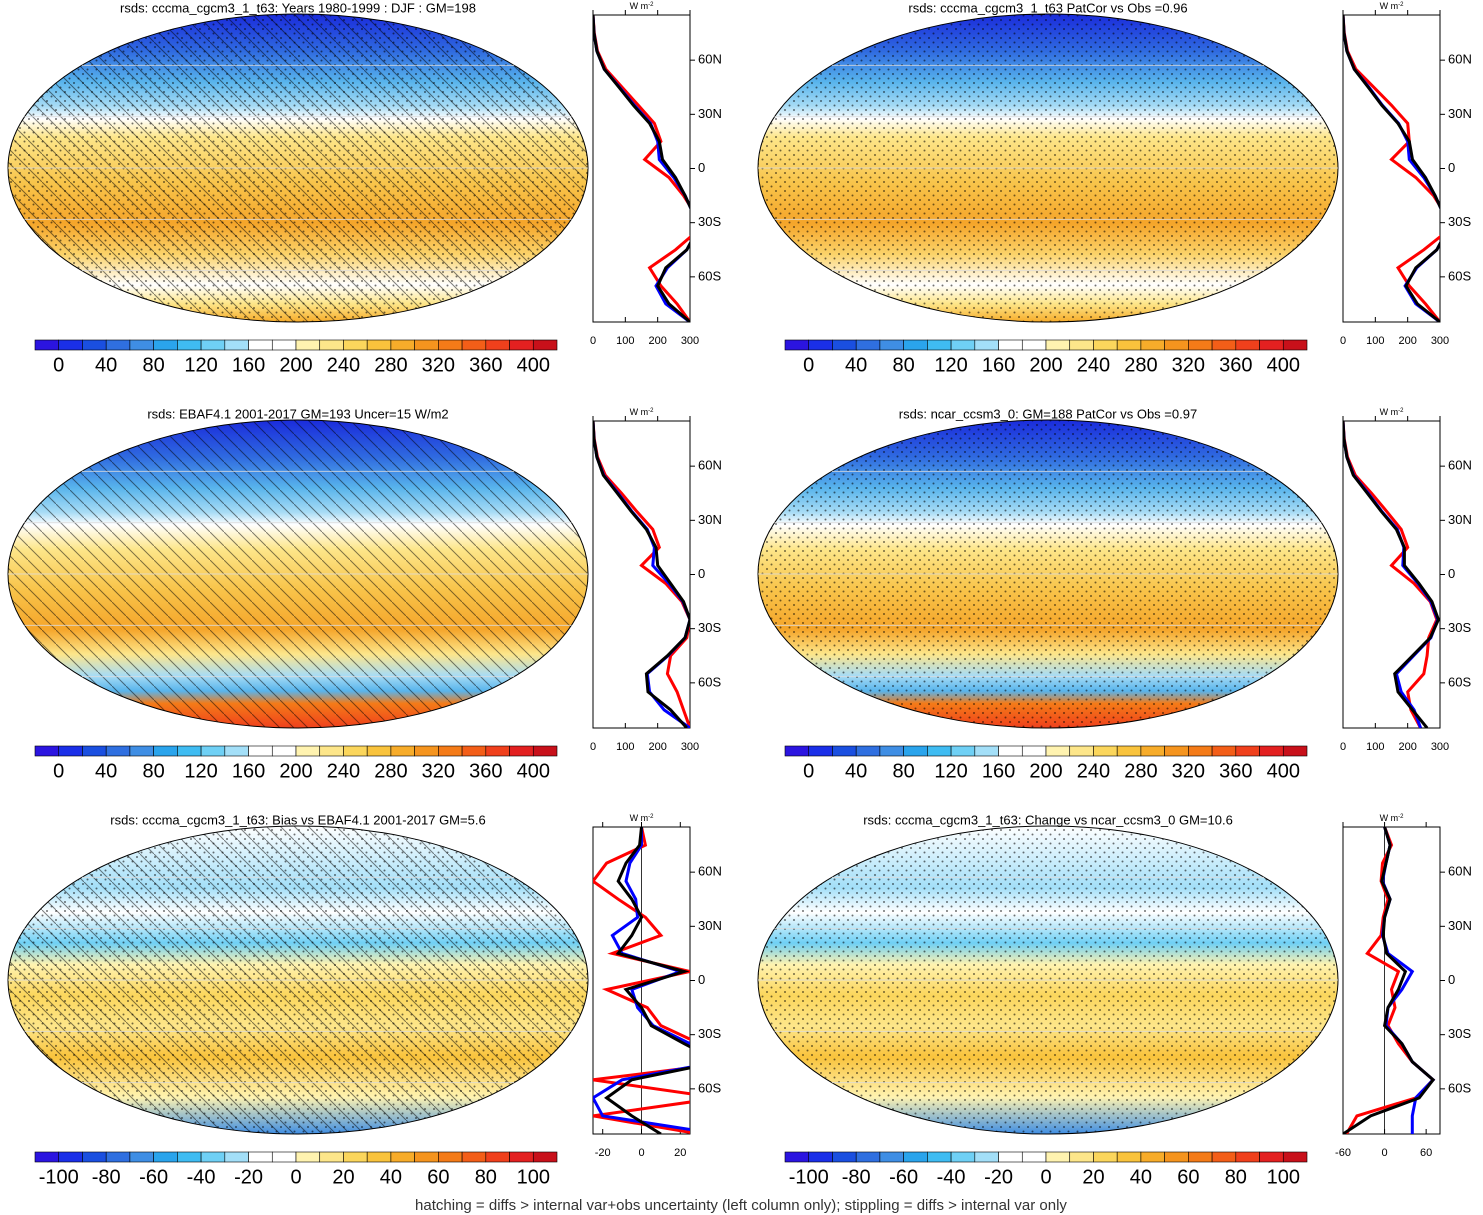 The width and height of the screenshot is (1483, 1215). I want to click on colorbar-label: 100, so click(1283, 1177).